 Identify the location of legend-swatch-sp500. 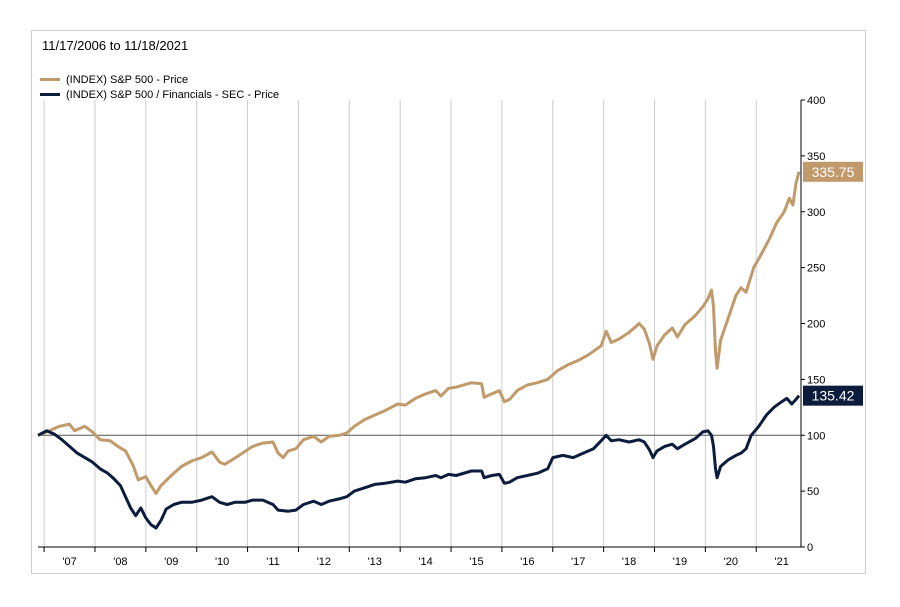
(50, 79).